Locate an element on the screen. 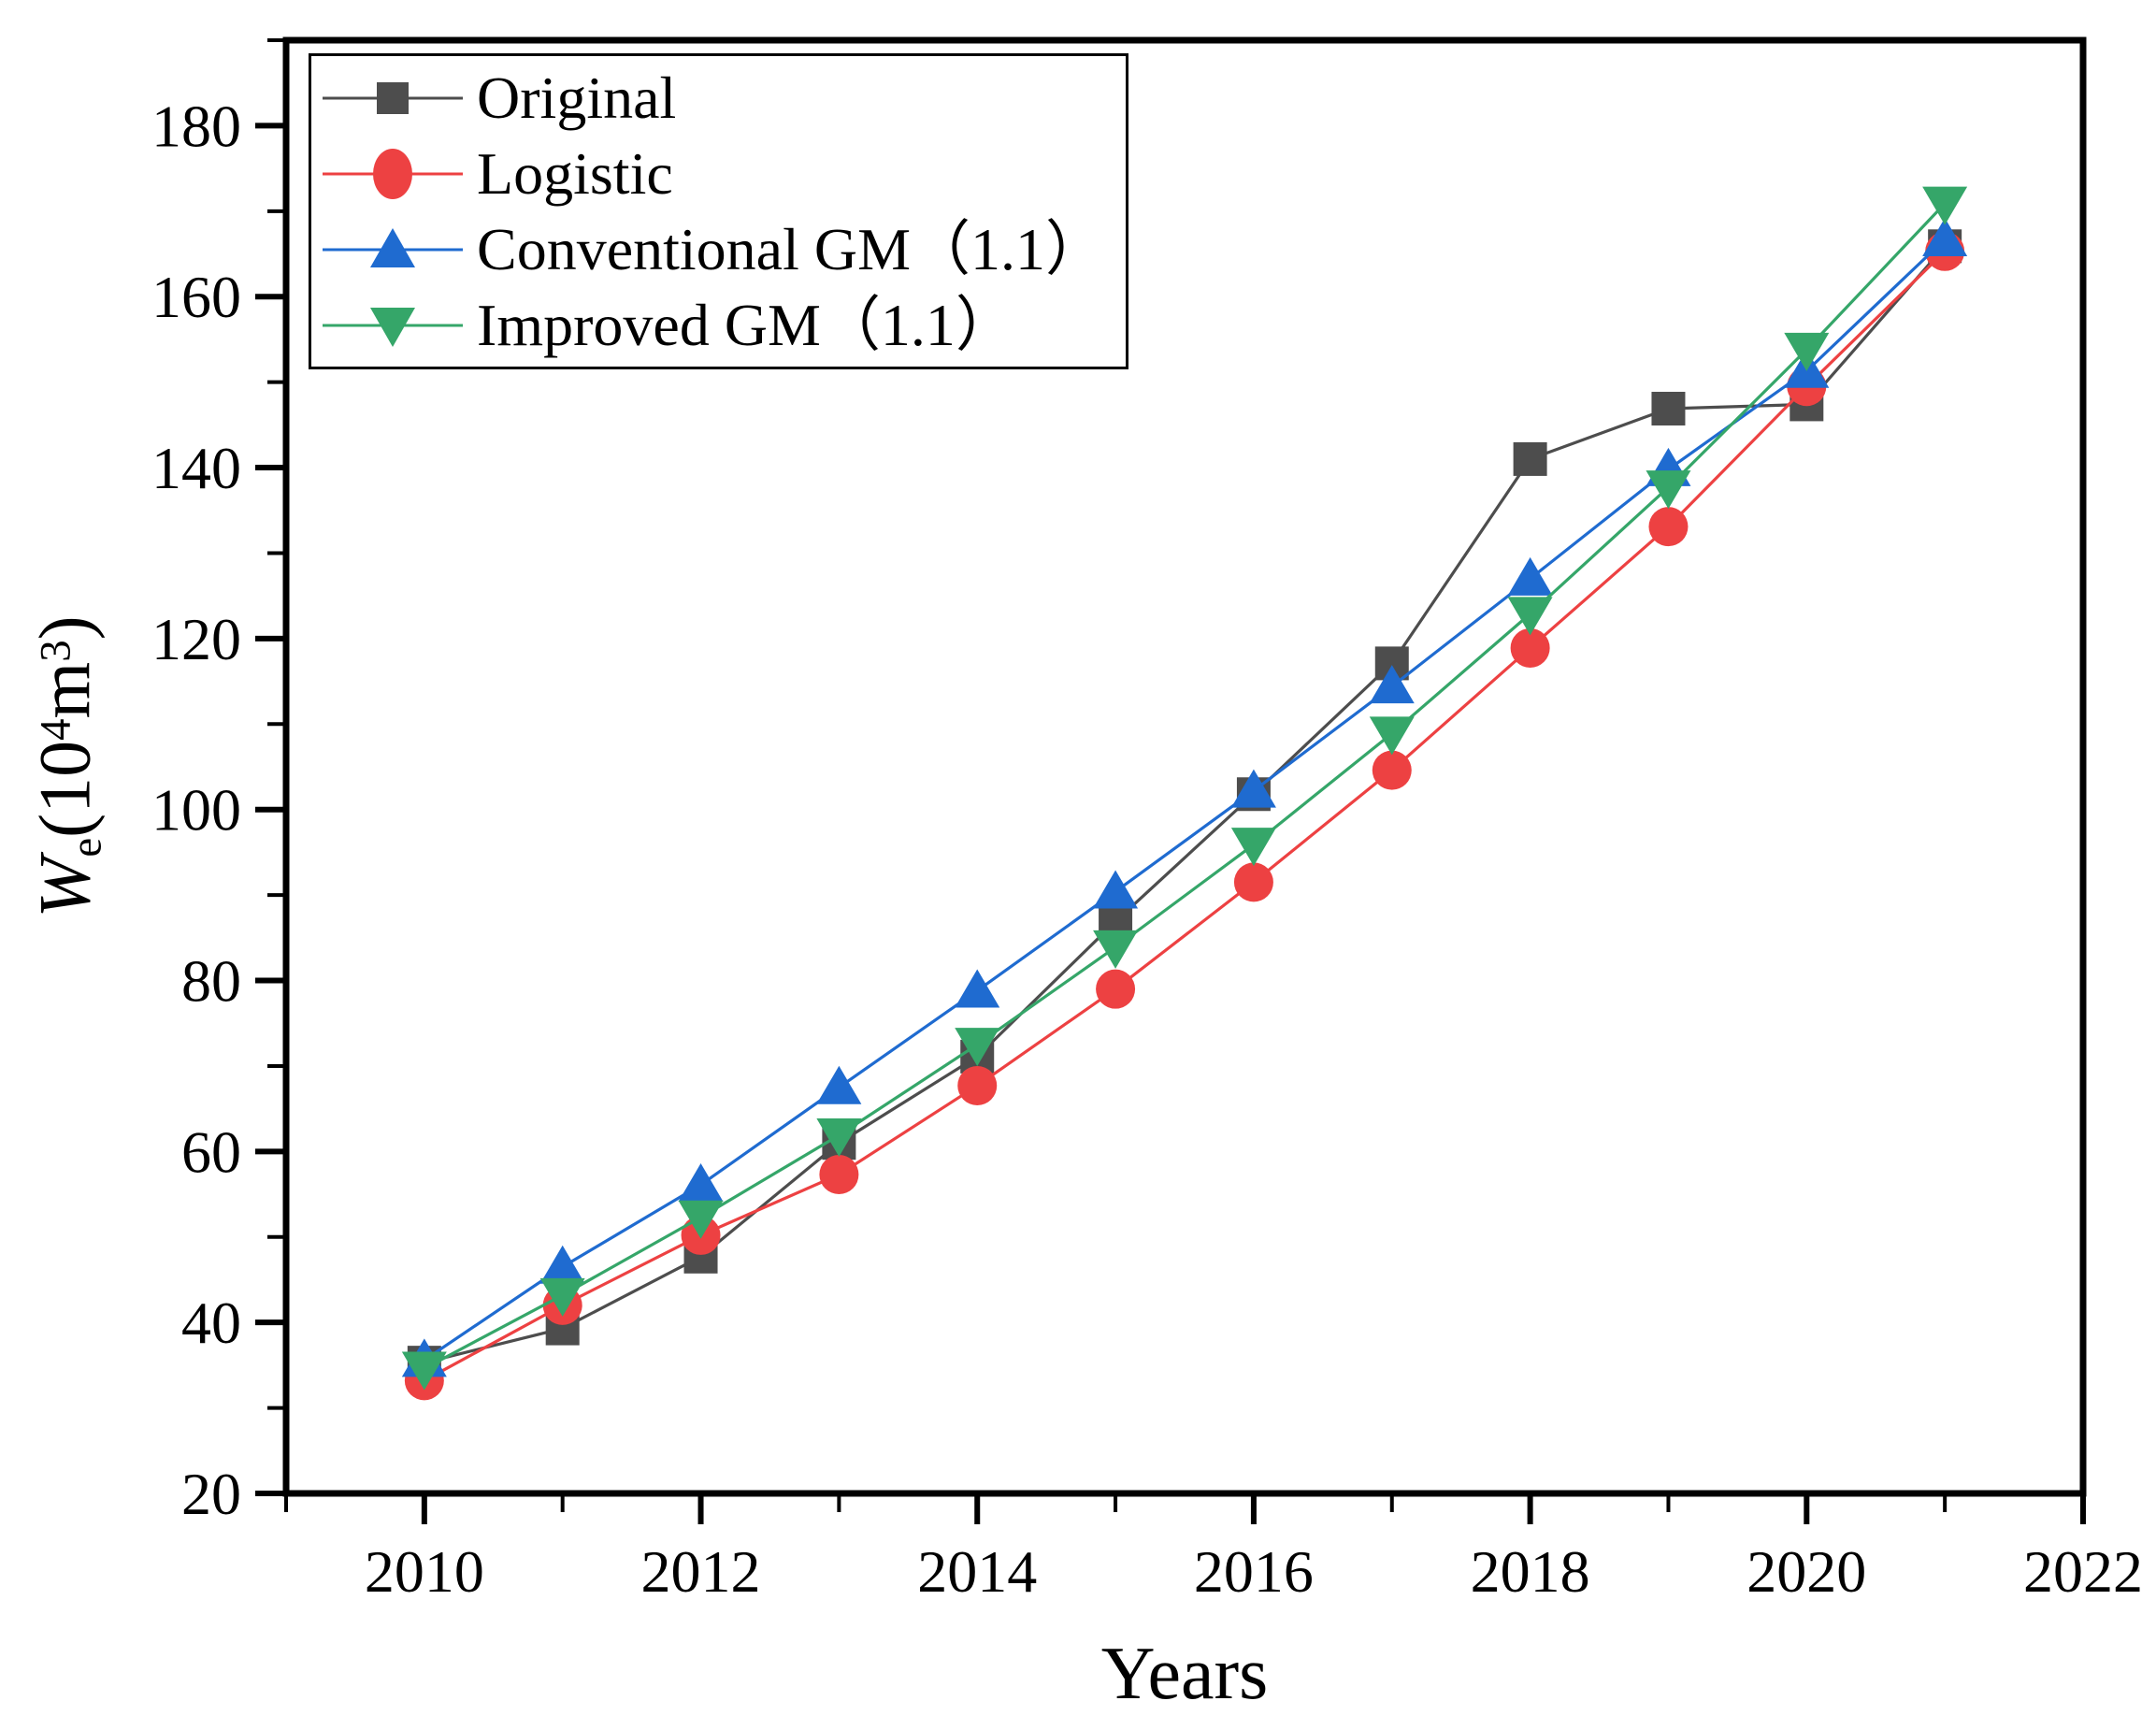 Image resolution: width=2156 pixels, height=1730 pixels. legend-sample-triangle-up-icon is located at coordinates (393, 247).